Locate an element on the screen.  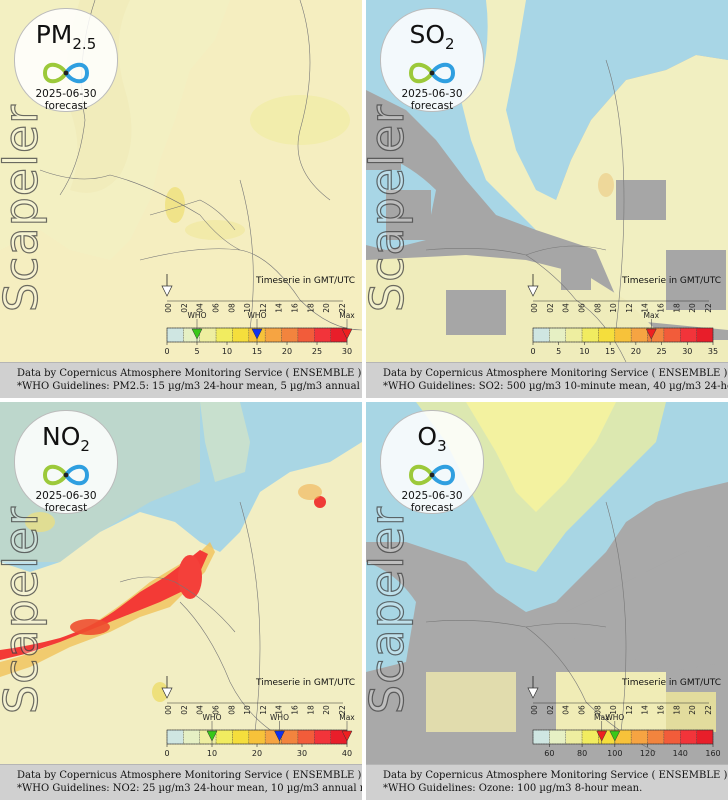
pollutant-badge: PM2.5 2025-06-30 forecast is located at coordinates (66, 60).